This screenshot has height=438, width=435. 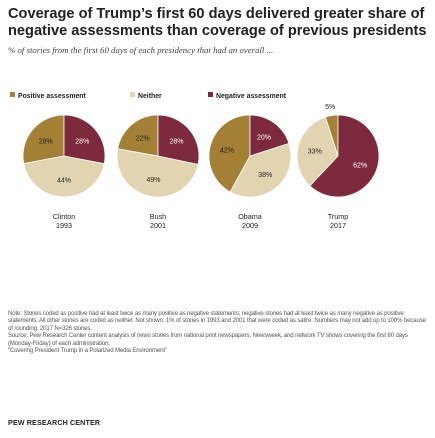 I want to click on pie-obama, so click(x=250, y=156).